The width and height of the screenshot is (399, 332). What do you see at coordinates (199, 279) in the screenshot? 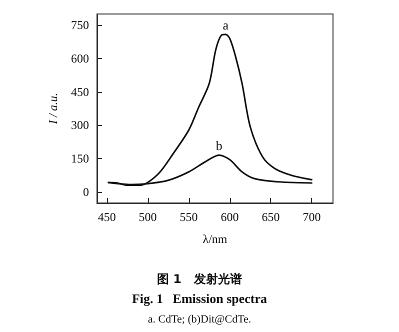
I see `text: 图 1 发射光谱` at bounding box center [199, 279].